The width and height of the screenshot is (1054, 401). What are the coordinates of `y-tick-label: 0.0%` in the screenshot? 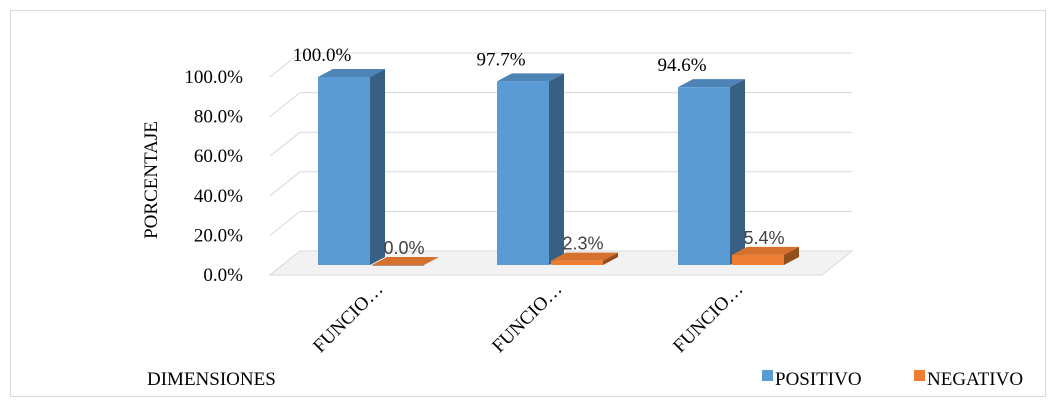 It's located at (223, 275).